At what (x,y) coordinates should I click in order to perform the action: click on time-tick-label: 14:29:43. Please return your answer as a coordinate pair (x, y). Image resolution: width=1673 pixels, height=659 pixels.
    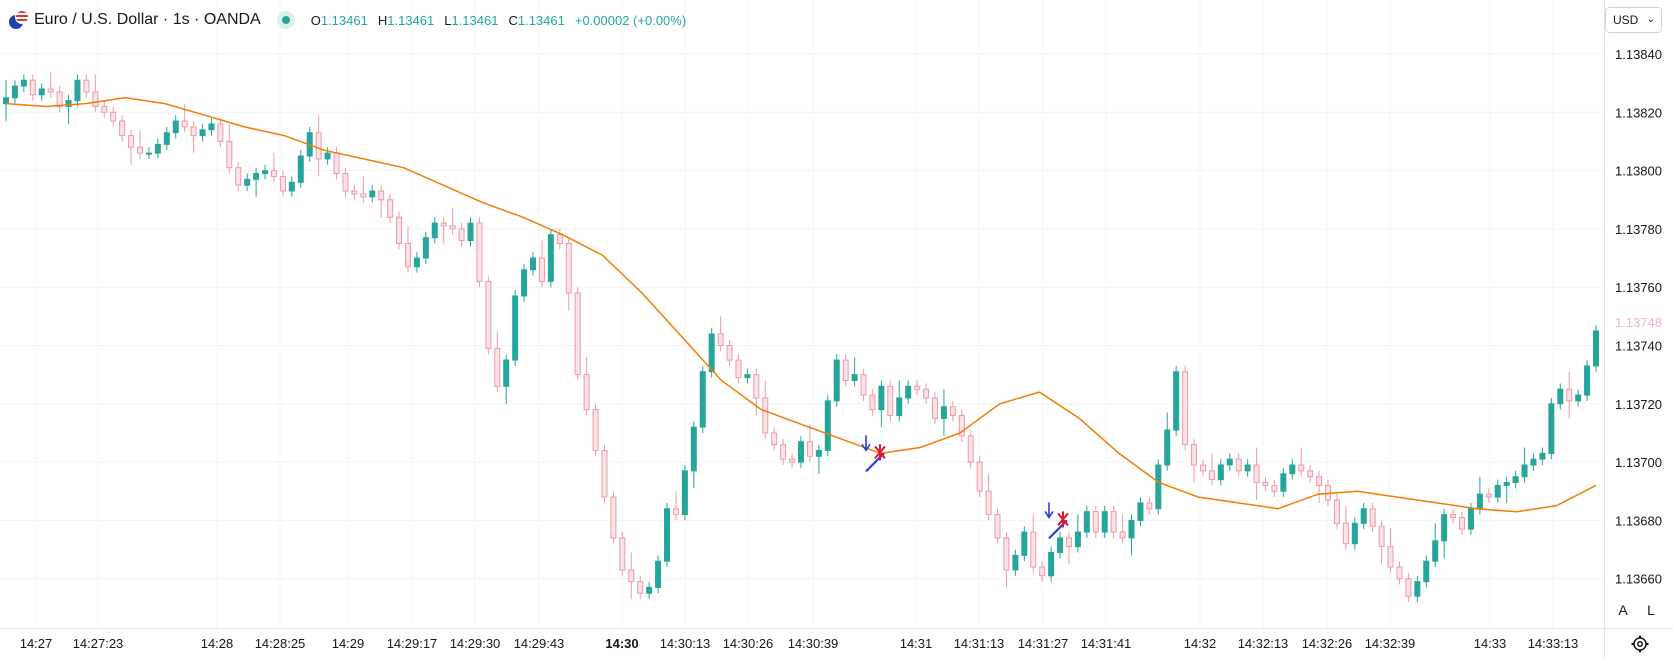
    Looking at the image, I should click on (539, 643).